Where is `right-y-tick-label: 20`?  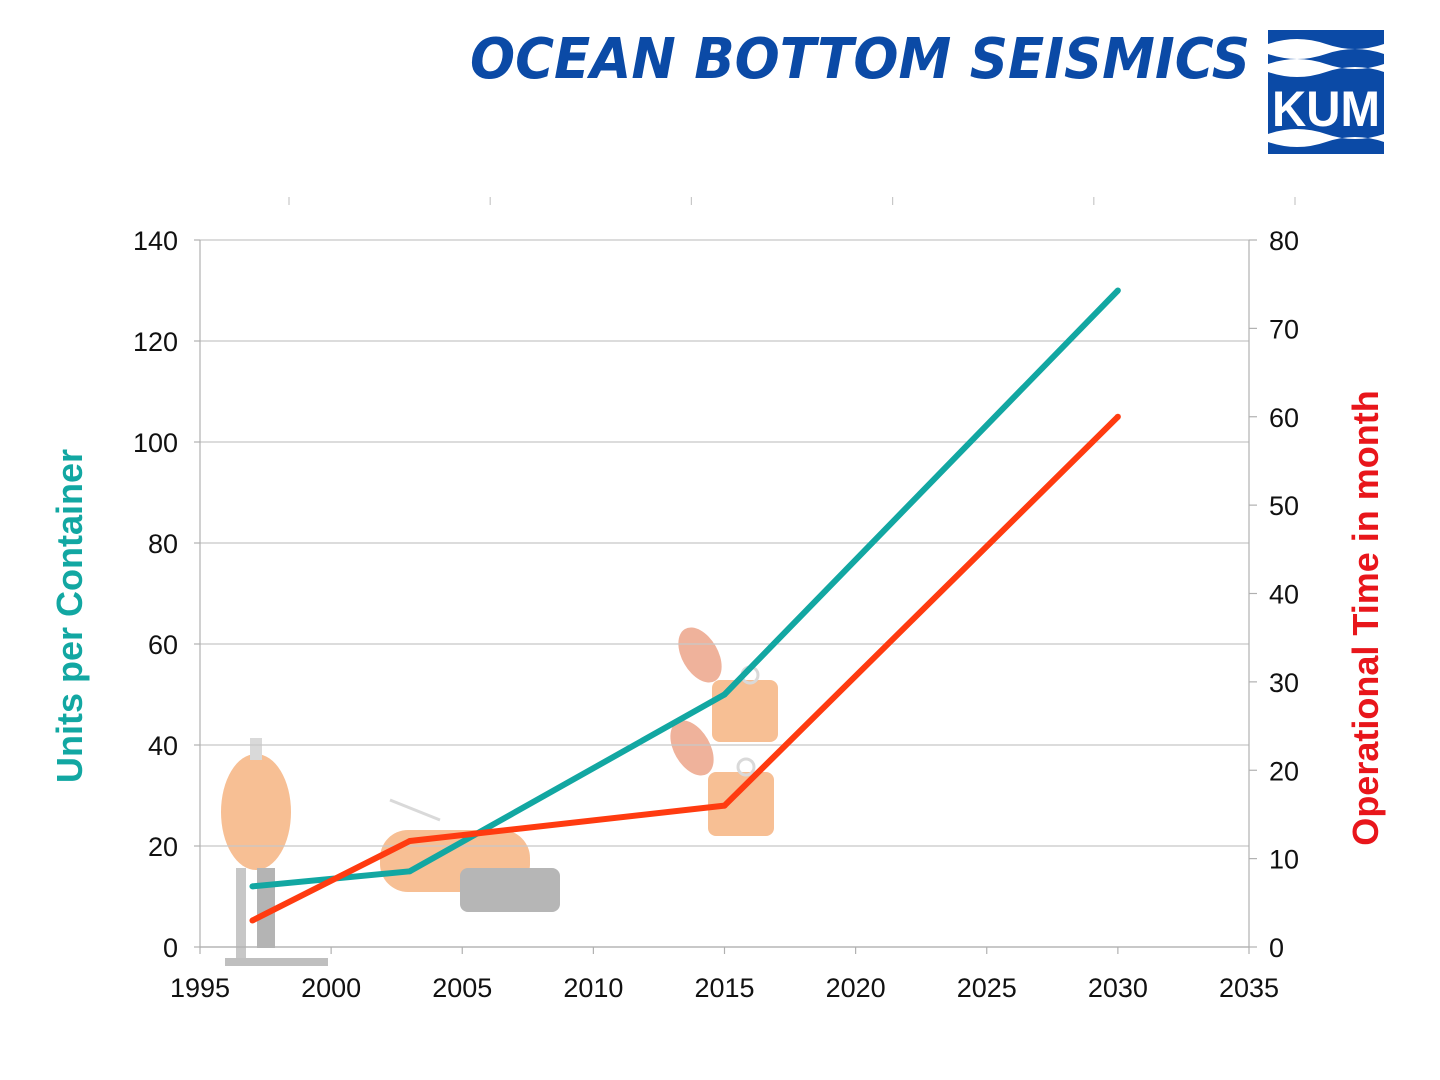
right-y-tick-label: 20 is located at coordinates (1284, 771).